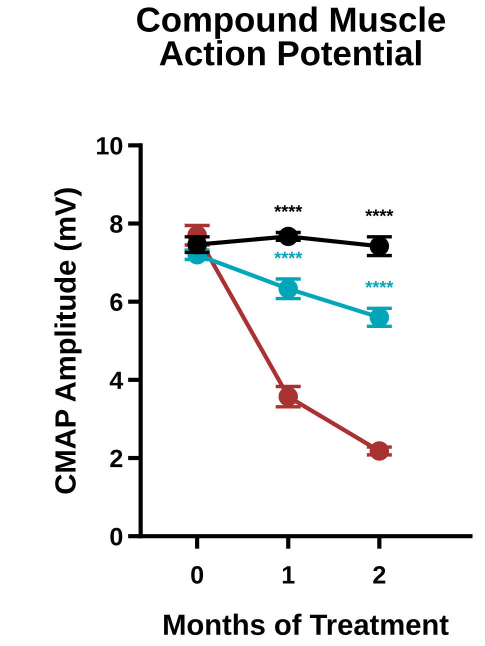 Image resolution: width=485 pixels, height=646 pixels. Describe the element at coordinates (116, 537) in the screenshot. I see `y-tick-label: 0` at that location.